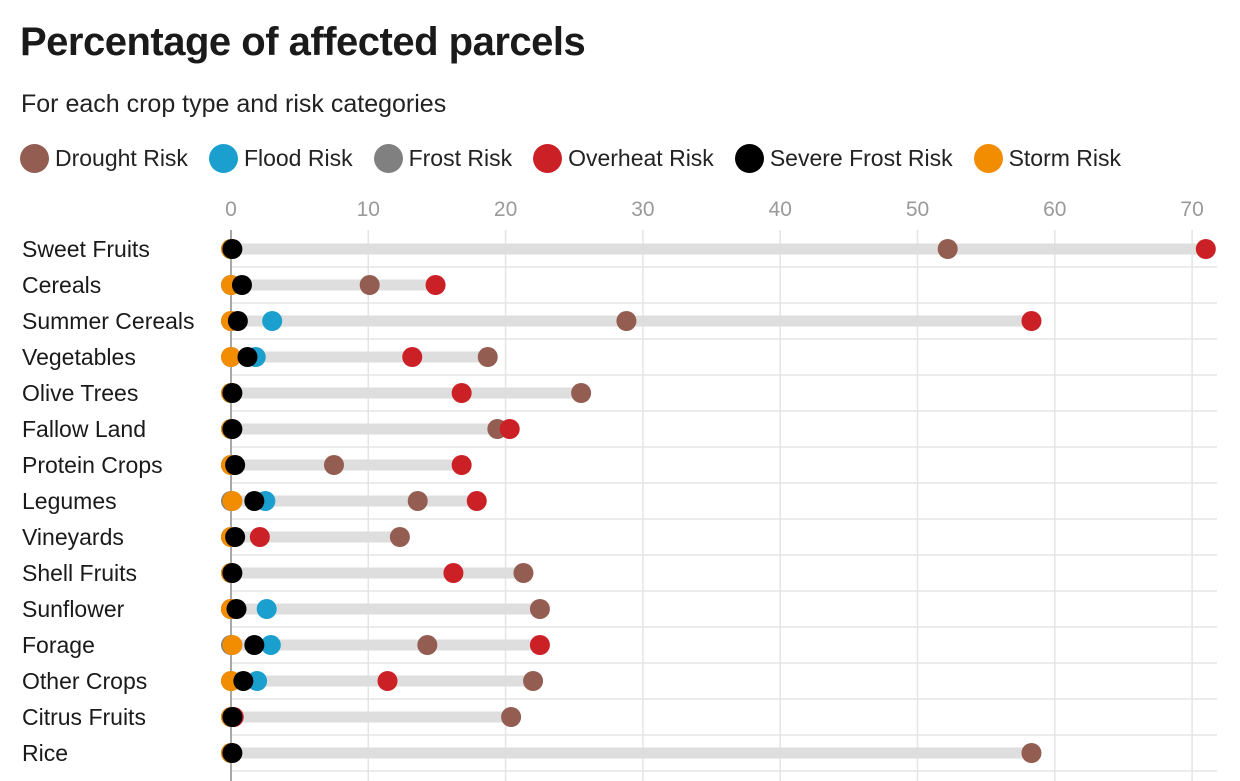 The height and width of the screenshot is (781, 1240). What do you see at coordinates (234, 104) in the screenshot?
I see `chart-subtitle: For each crop type and risk categories` at bounding box center [234, 104].